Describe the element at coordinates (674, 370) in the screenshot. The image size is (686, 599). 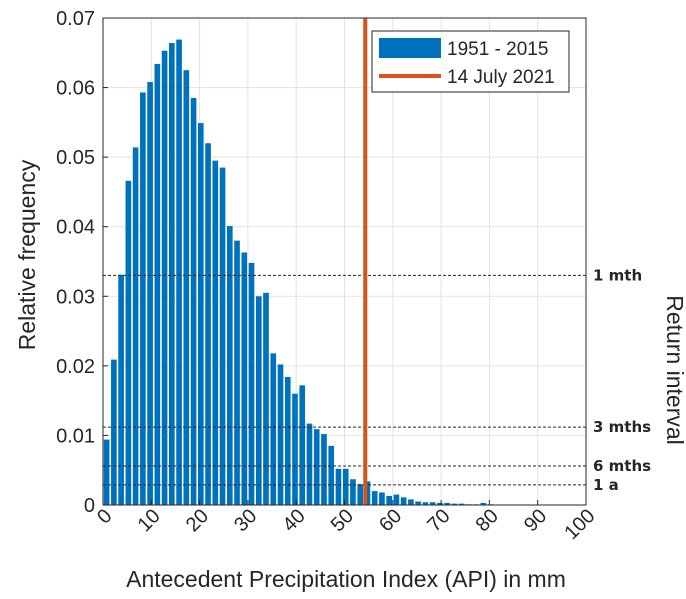
I see `right-axis-label: Return interval` at that location.